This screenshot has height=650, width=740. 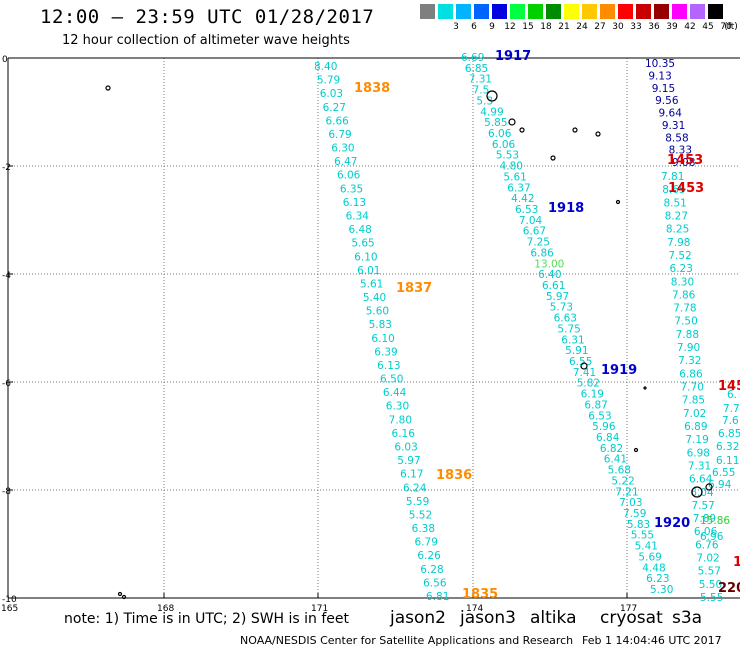 What do you see at coordinates (418, 618) in the screenshot?
I see `legend-jason2: jason2` at bounding box center [418, 618].